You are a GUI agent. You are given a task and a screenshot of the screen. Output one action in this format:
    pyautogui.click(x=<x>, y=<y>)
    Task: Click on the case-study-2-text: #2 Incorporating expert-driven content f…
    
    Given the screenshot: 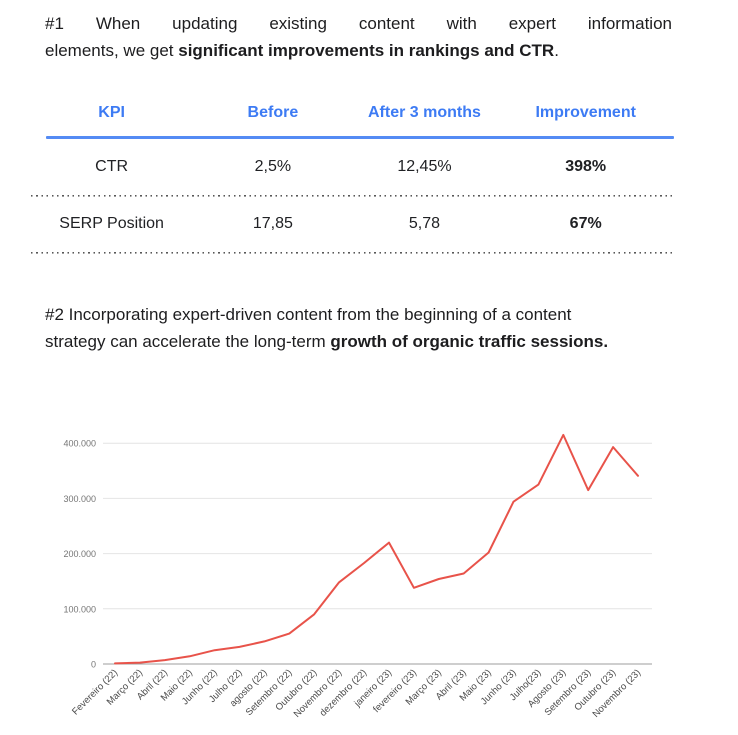 What is the action you would take?
    pyautogui.click(x=376, y=328)
    